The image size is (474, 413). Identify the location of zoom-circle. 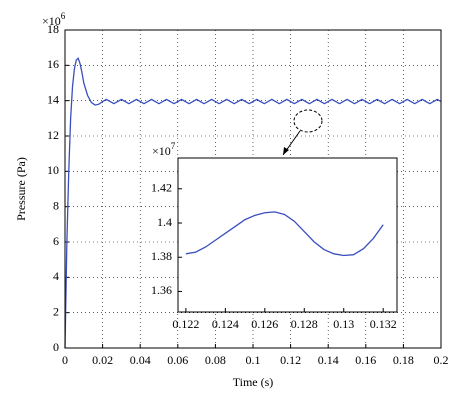
(308, 121).